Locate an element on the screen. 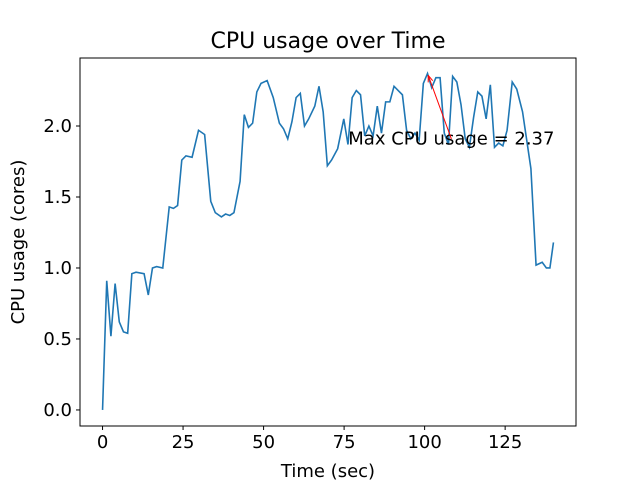 The width and height of the screenshot is (640, 480). x-tick-label: 0 is located at coordinates (102, 442).